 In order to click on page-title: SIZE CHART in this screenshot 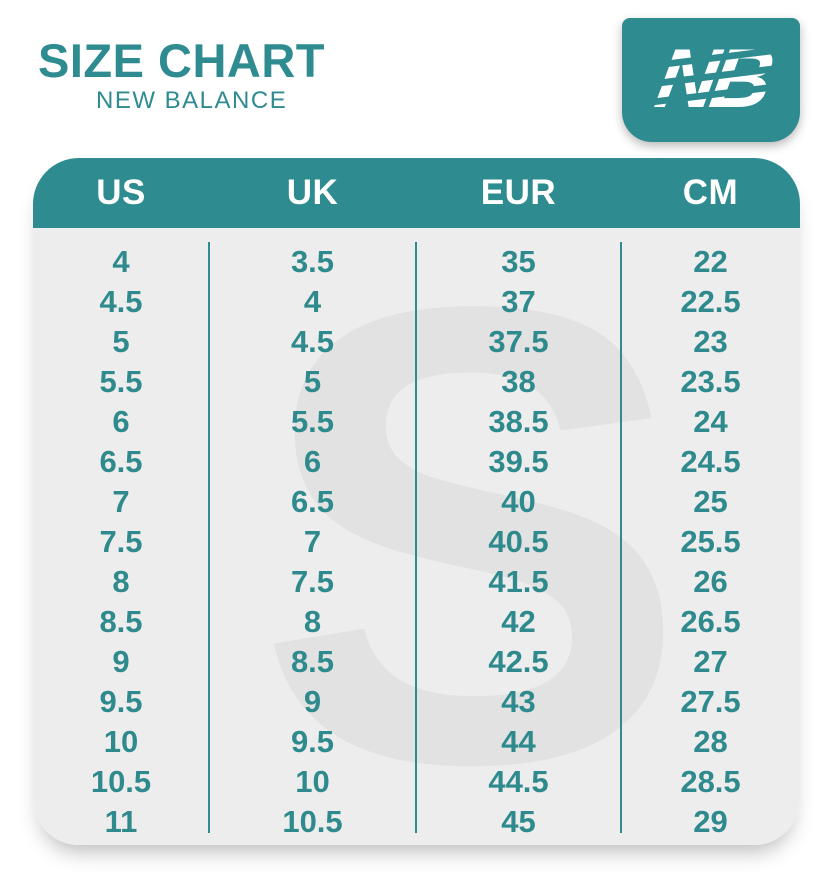, I will do `click(181, 60)`.